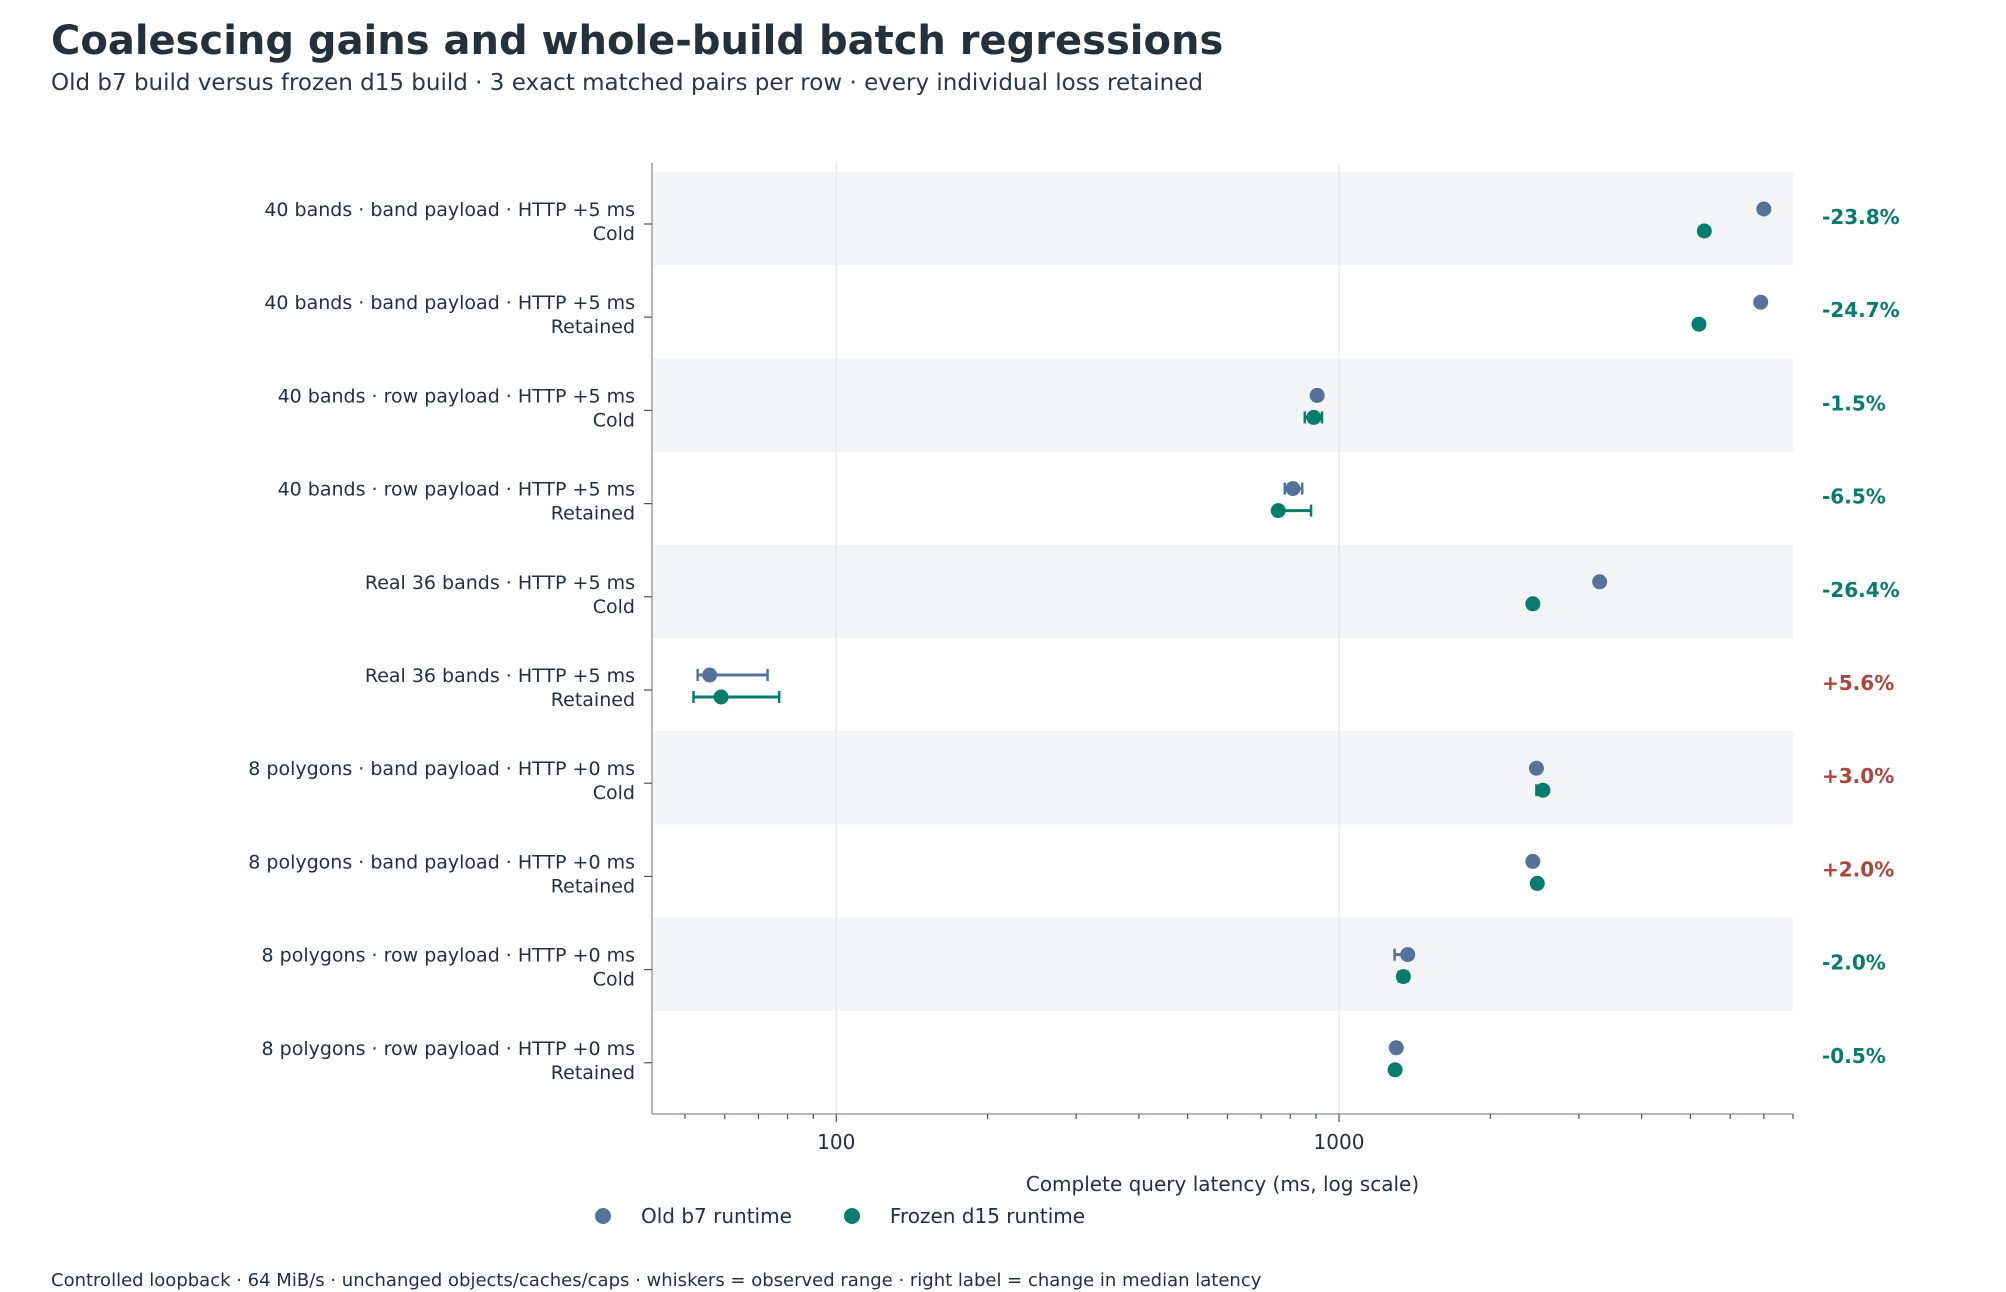 This screenshot has width=2006, height=1292. I want to click on change-label: -6.5%, so click(1854, 497).